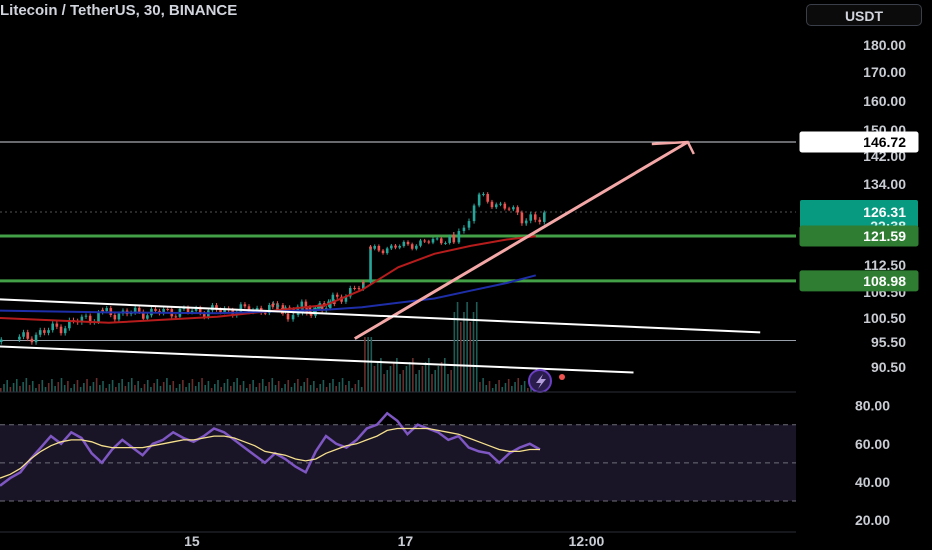  What do you see at coordinates (859, 216) in the screenshot?
I see `current-price-tag-box` at bounding box center [859, 216].